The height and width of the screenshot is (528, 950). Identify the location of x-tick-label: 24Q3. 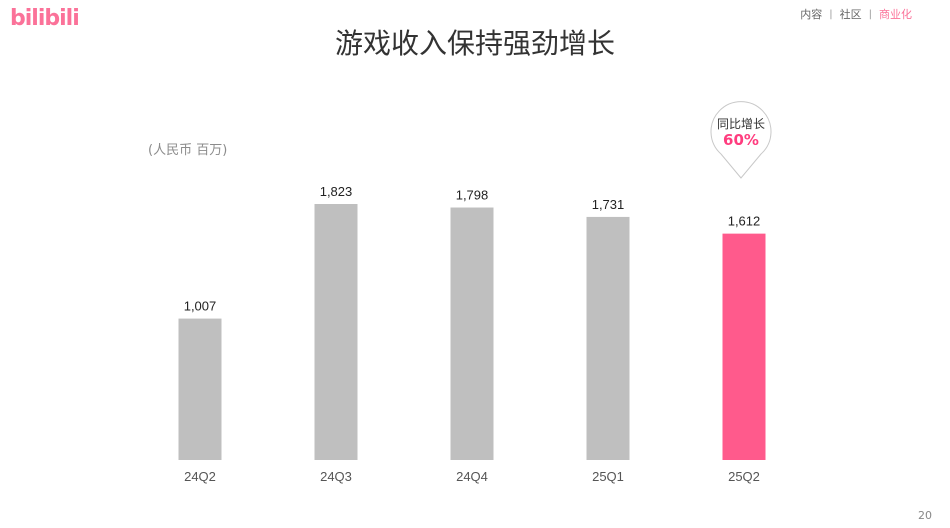
(336, 476).